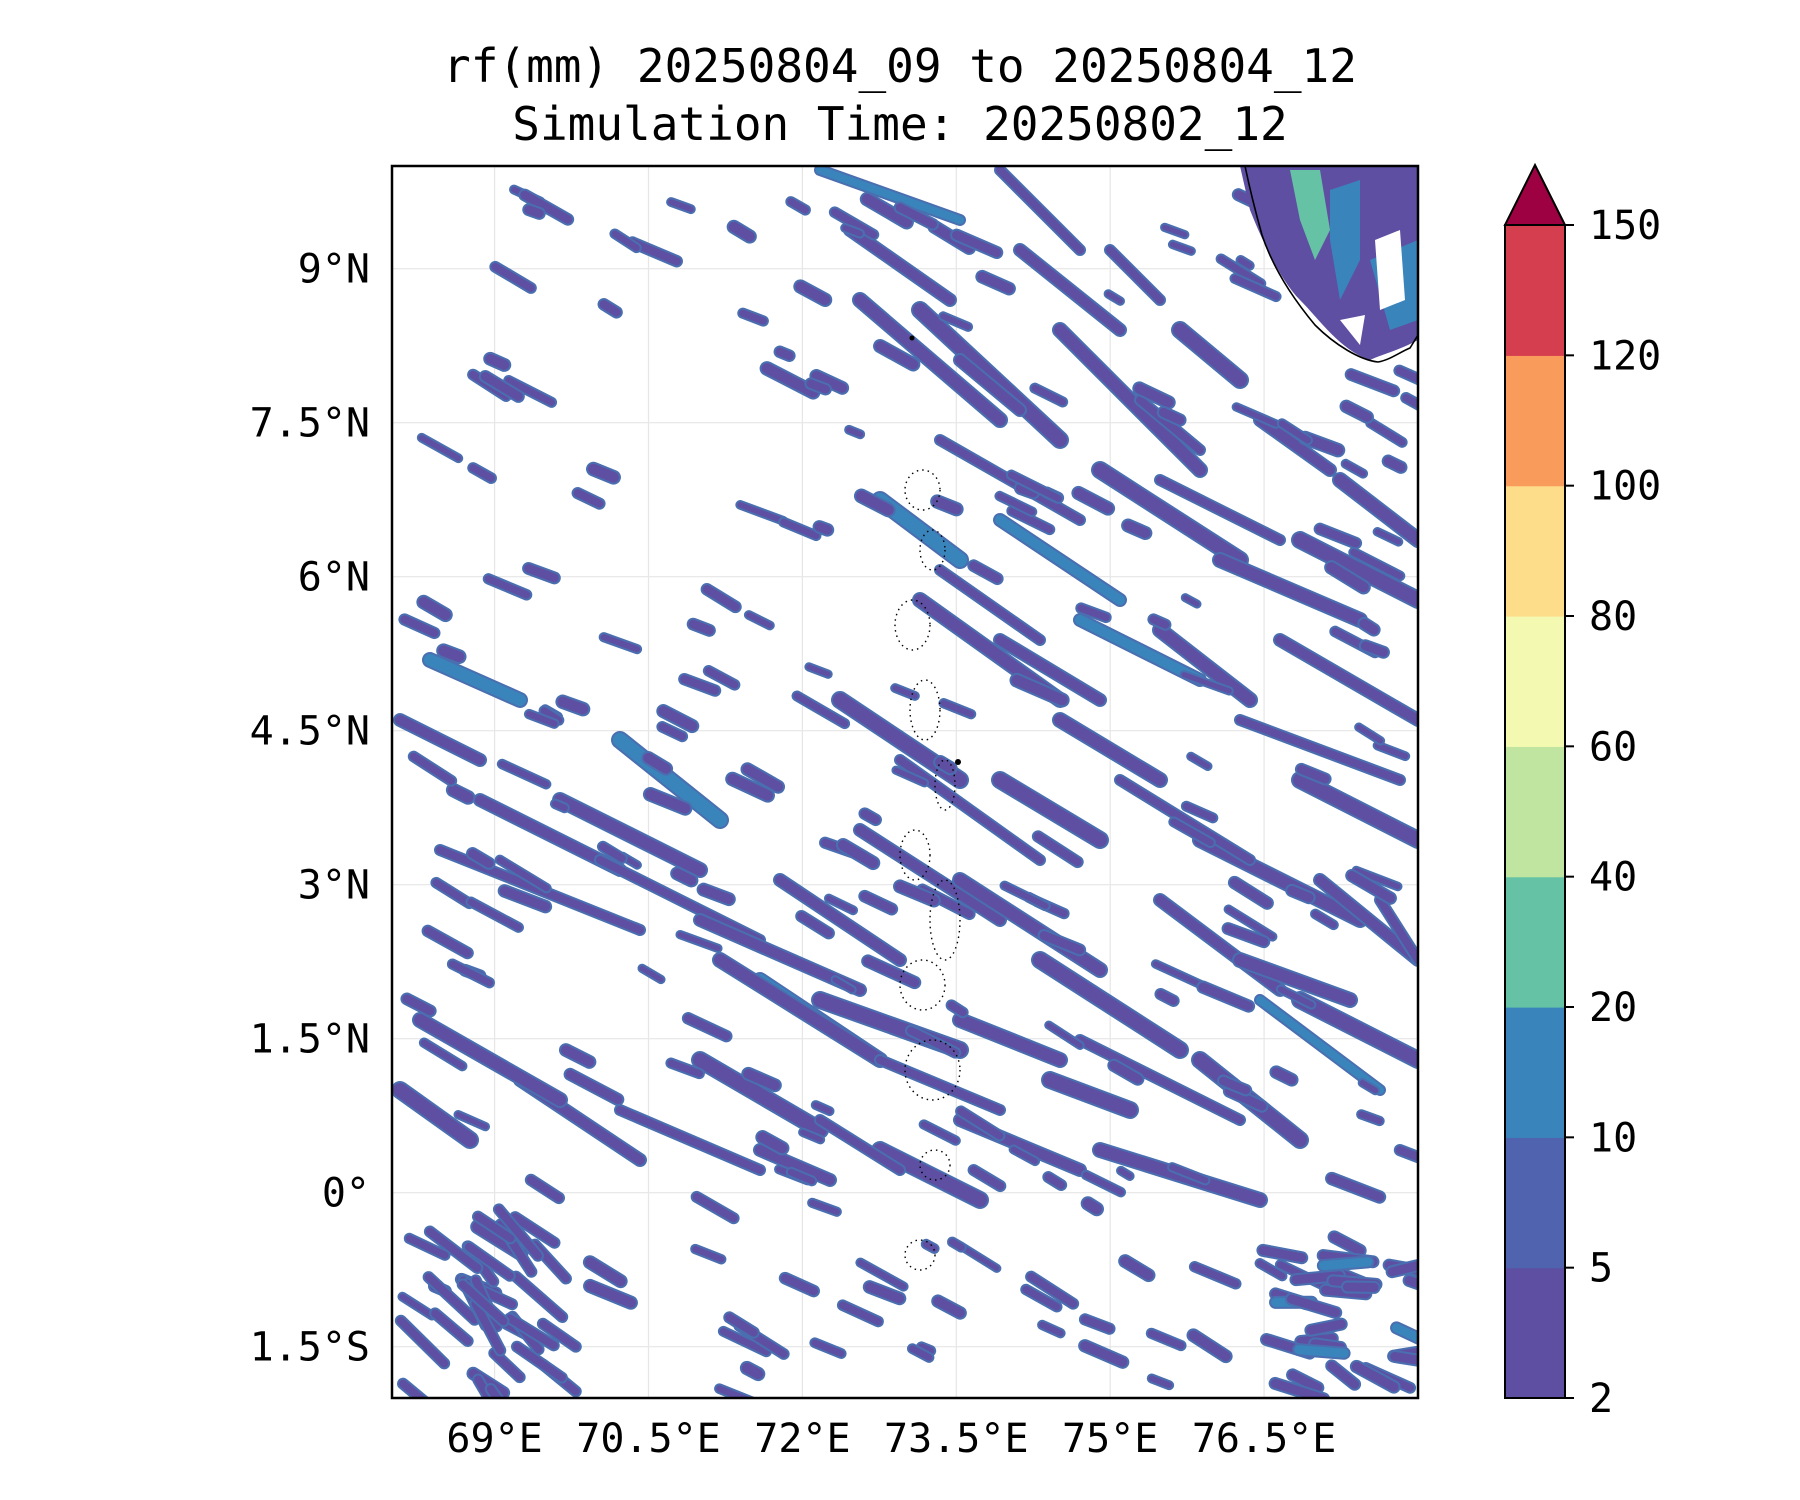 The width and height of the screenshot is (1800, 1500). I want to click on lat-tick-label: 1.5°S, so click(310, 1348).